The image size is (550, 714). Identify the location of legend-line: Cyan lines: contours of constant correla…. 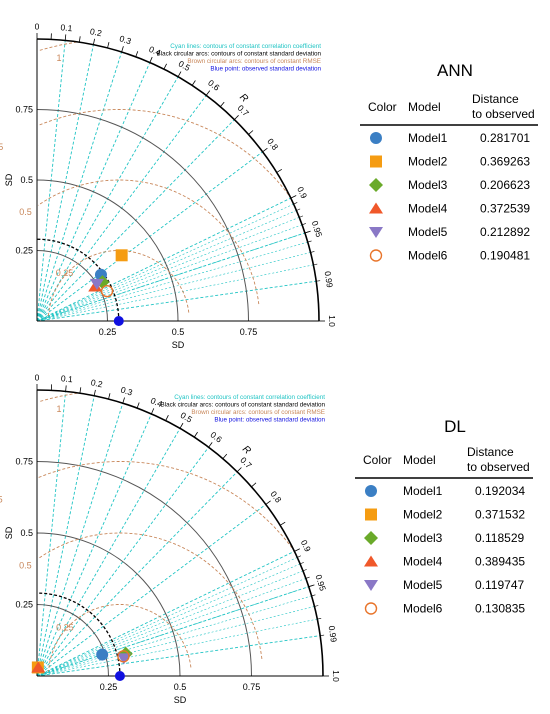
(245, 46).